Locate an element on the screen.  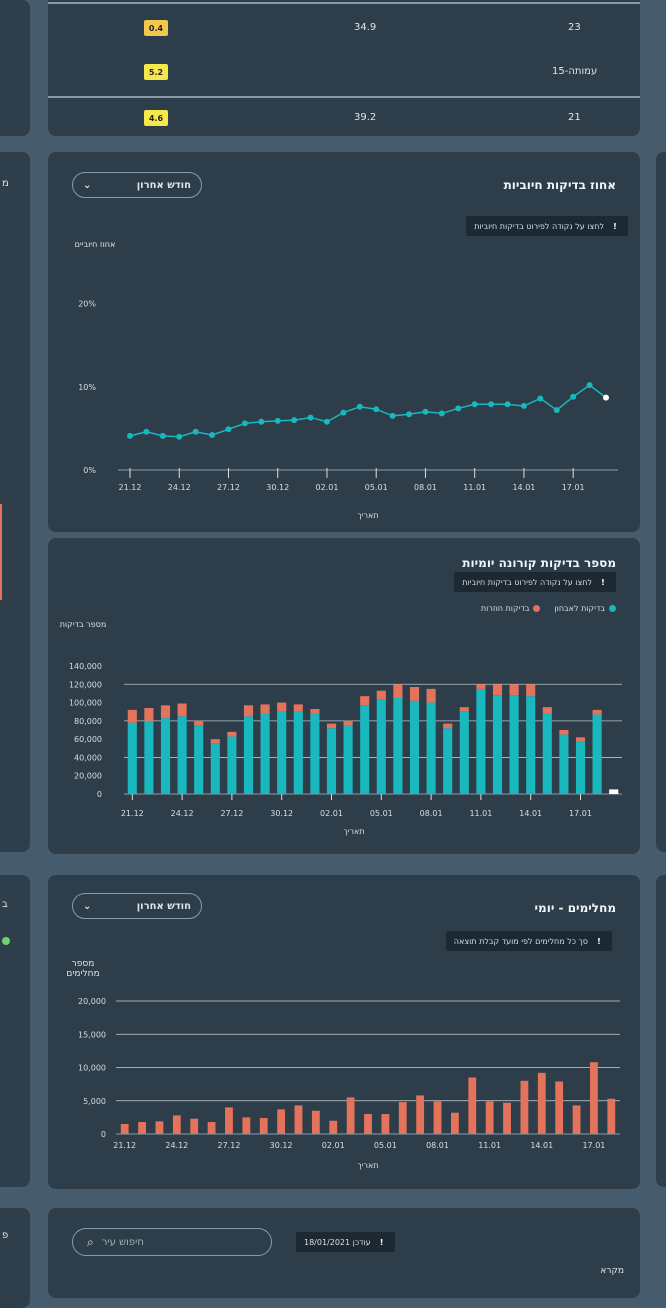
legend: בדיקות לאבחון בדיקות חוזרות is located at coordinates (548, 608).